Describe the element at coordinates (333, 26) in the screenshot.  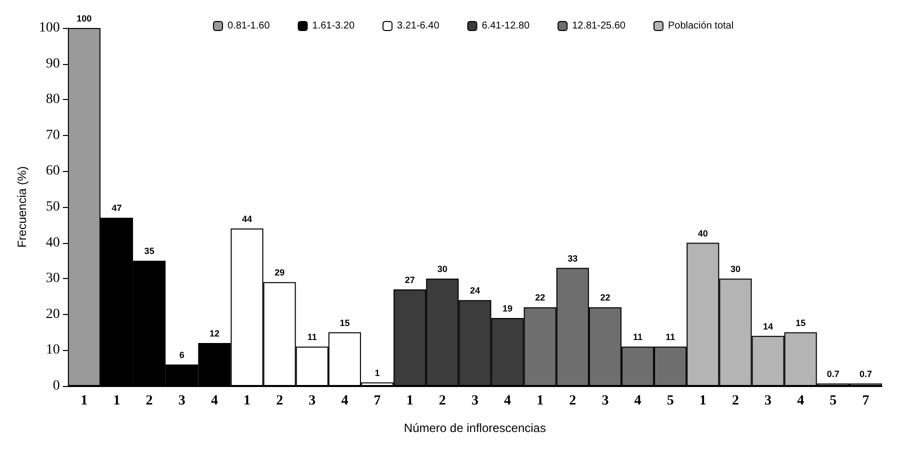
I see `legend-label: 1.61-3.20` at that location.